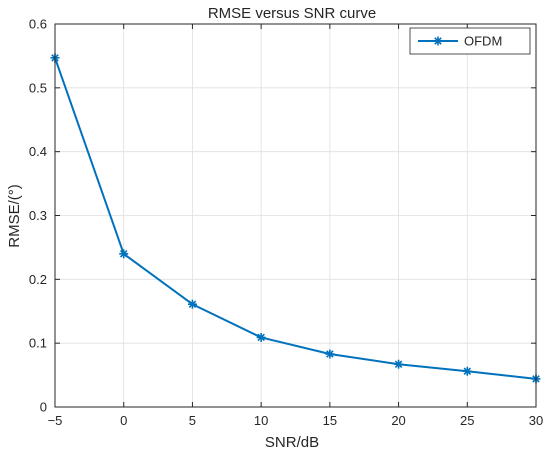 This screenshot has height=456, width=550. Describe the element at coordinates (38, 87) in the screenshot. I see `y-tick-label: 0.5` at that location.